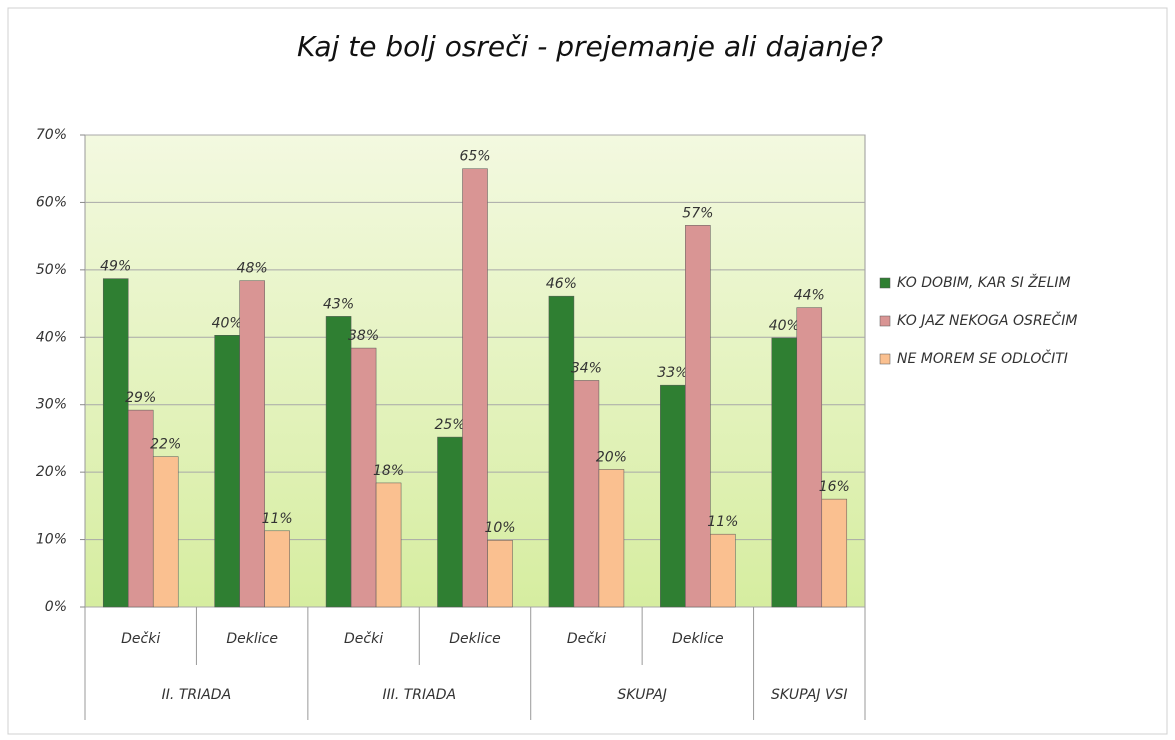 This screenshot has width=1175, height=740. I want to click on data-label: 18%, so click(388, 471).